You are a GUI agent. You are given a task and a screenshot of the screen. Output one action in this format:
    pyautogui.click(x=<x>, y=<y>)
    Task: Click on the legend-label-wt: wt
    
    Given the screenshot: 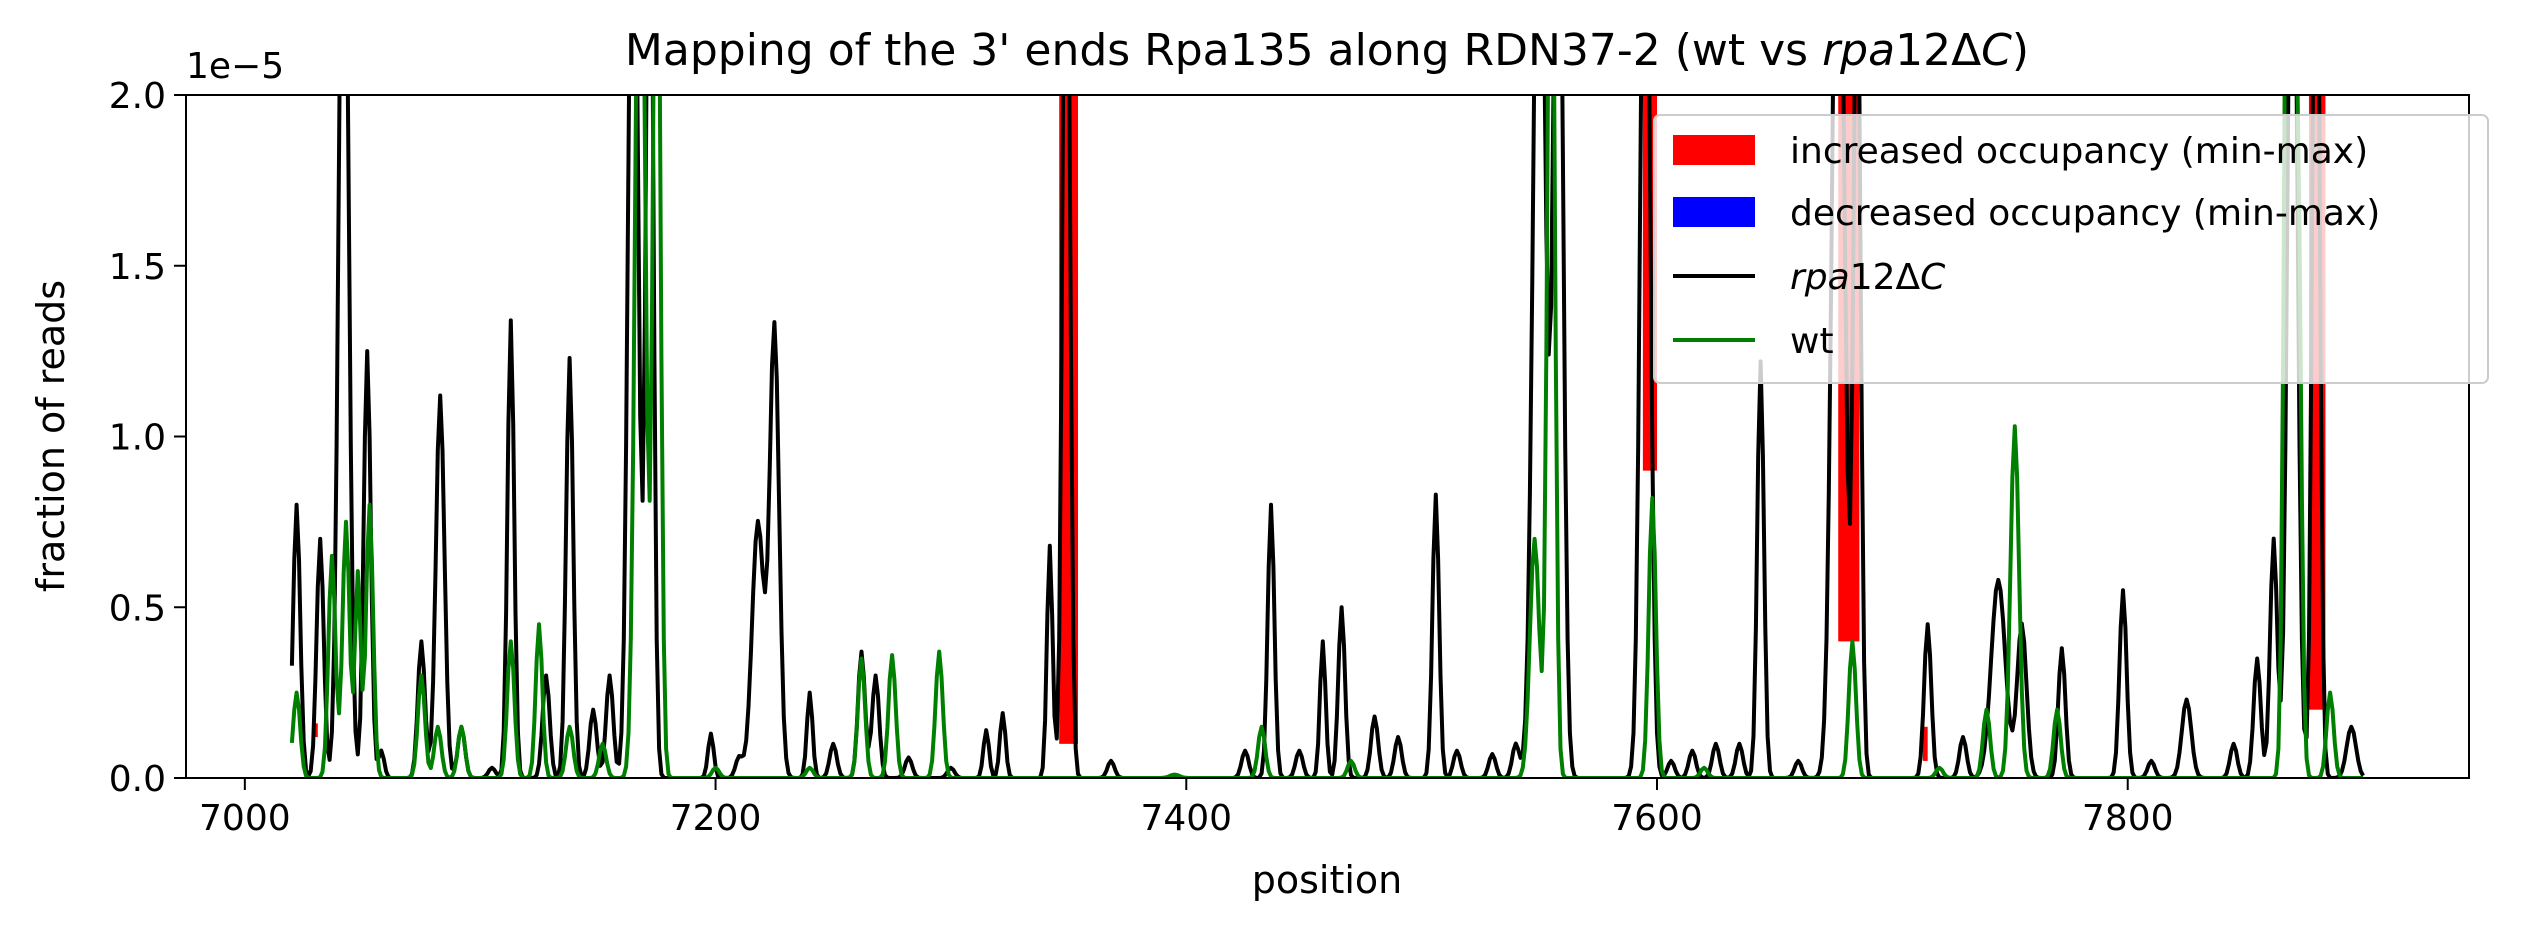 What is the action you would take?
    pyautogui.click(x=1812, y=341)
    